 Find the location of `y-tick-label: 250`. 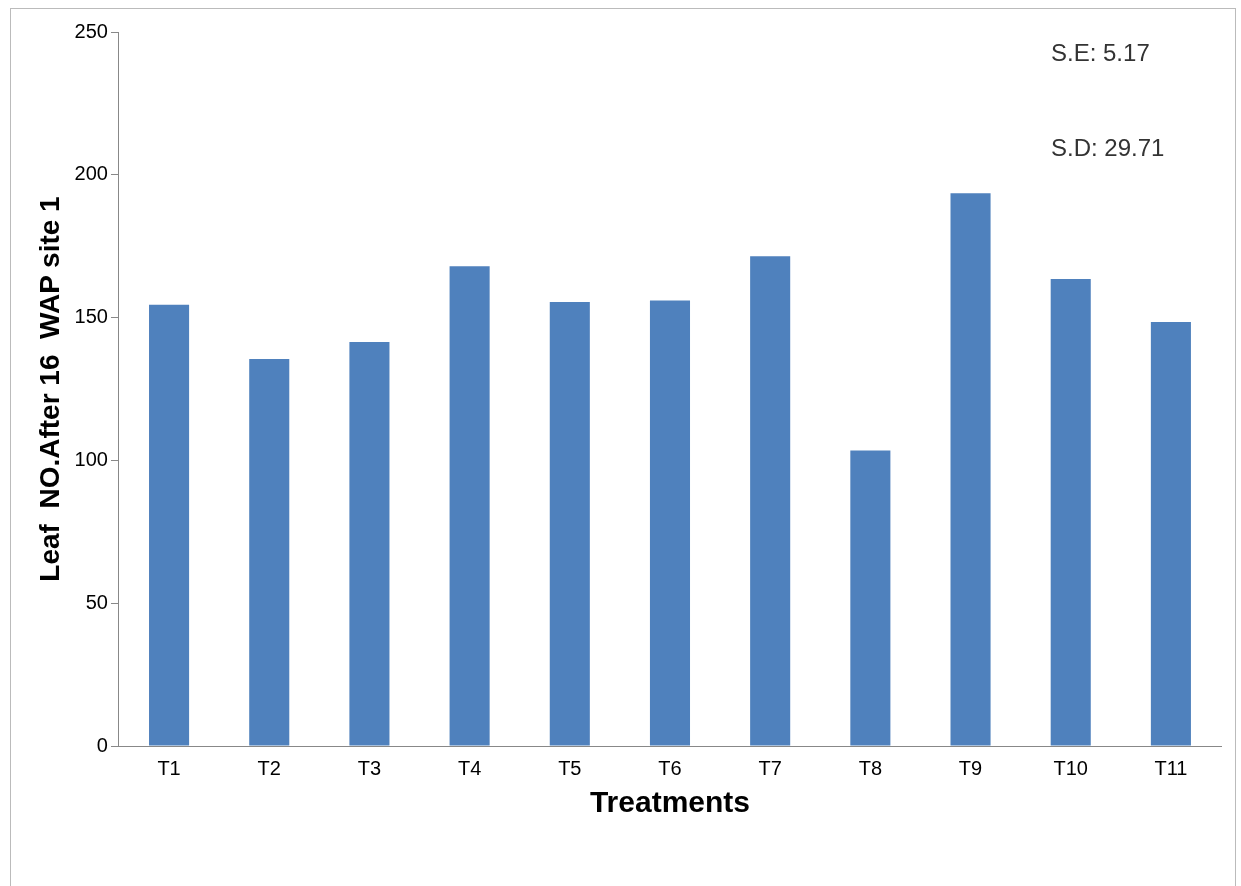

y-tick-label: 250 is located at coordinates (91, 30).